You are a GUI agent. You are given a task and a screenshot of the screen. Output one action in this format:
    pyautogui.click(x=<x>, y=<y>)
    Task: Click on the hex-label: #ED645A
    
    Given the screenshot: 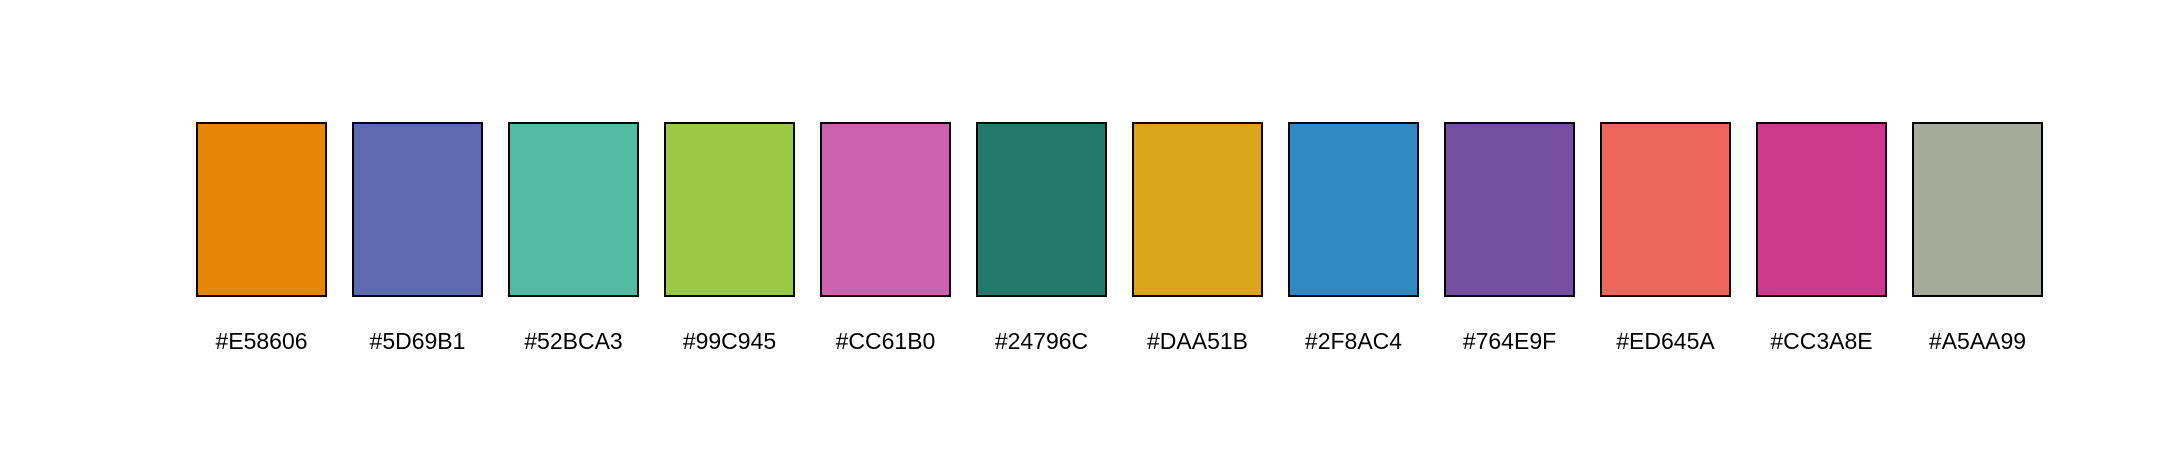 What is the action you would take?
    pyautogui.click(x=1665, y=341)
    